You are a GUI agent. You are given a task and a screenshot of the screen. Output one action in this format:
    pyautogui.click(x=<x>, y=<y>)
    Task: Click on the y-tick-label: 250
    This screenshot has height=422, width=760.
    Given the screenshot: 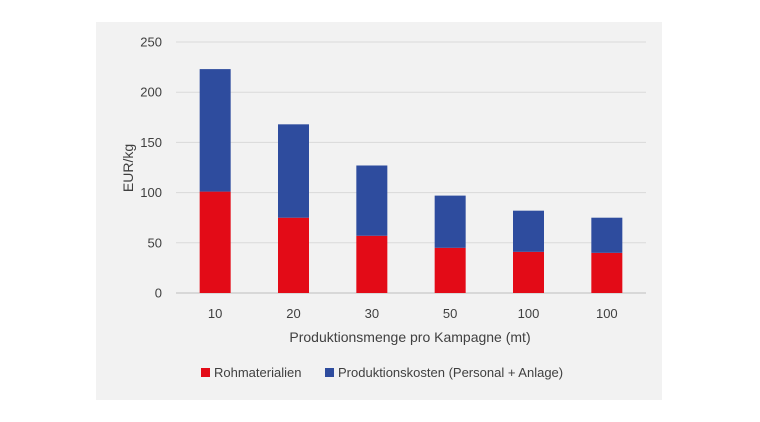 What is the action you would take?
    pyautogui.click(x=151, y=42)
    